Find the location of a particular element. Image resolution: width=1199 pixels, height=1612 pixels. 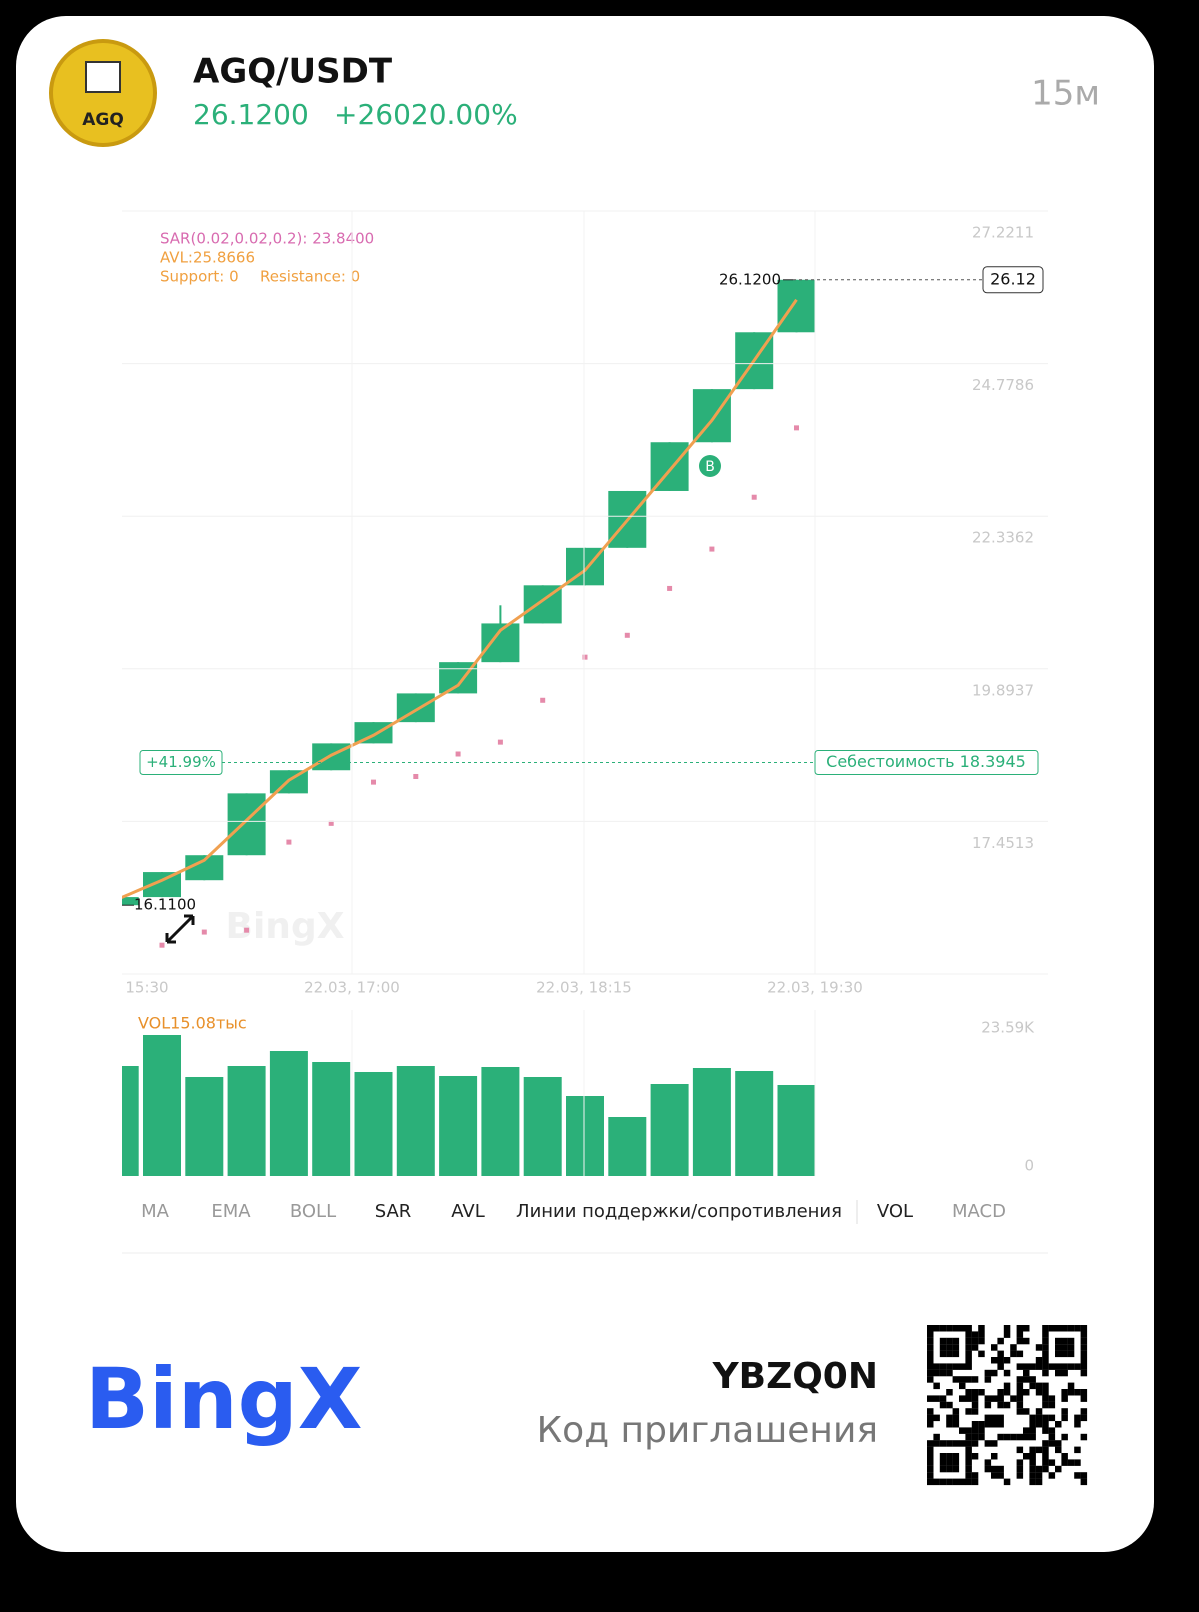

indicator-tab: EMA is located at coordinates (231, 1211).